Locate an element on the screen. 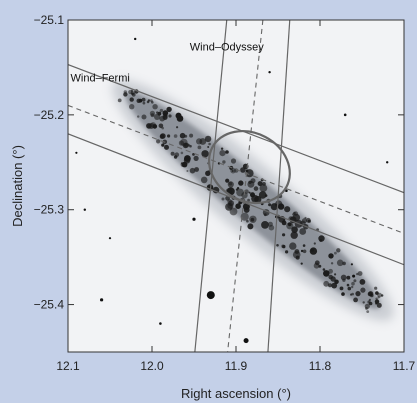  x-axis-label: Right ascension (°) is located at coordinates (236, 393).